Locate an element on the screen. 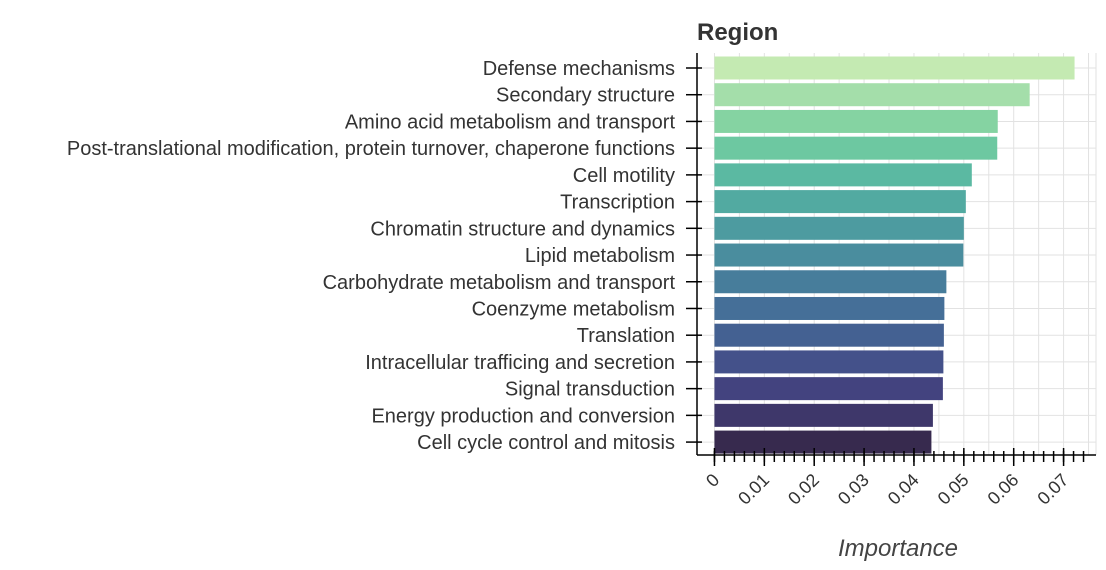  category-label: Chromatin structure and dynamics is located at coordinates (522, 229).